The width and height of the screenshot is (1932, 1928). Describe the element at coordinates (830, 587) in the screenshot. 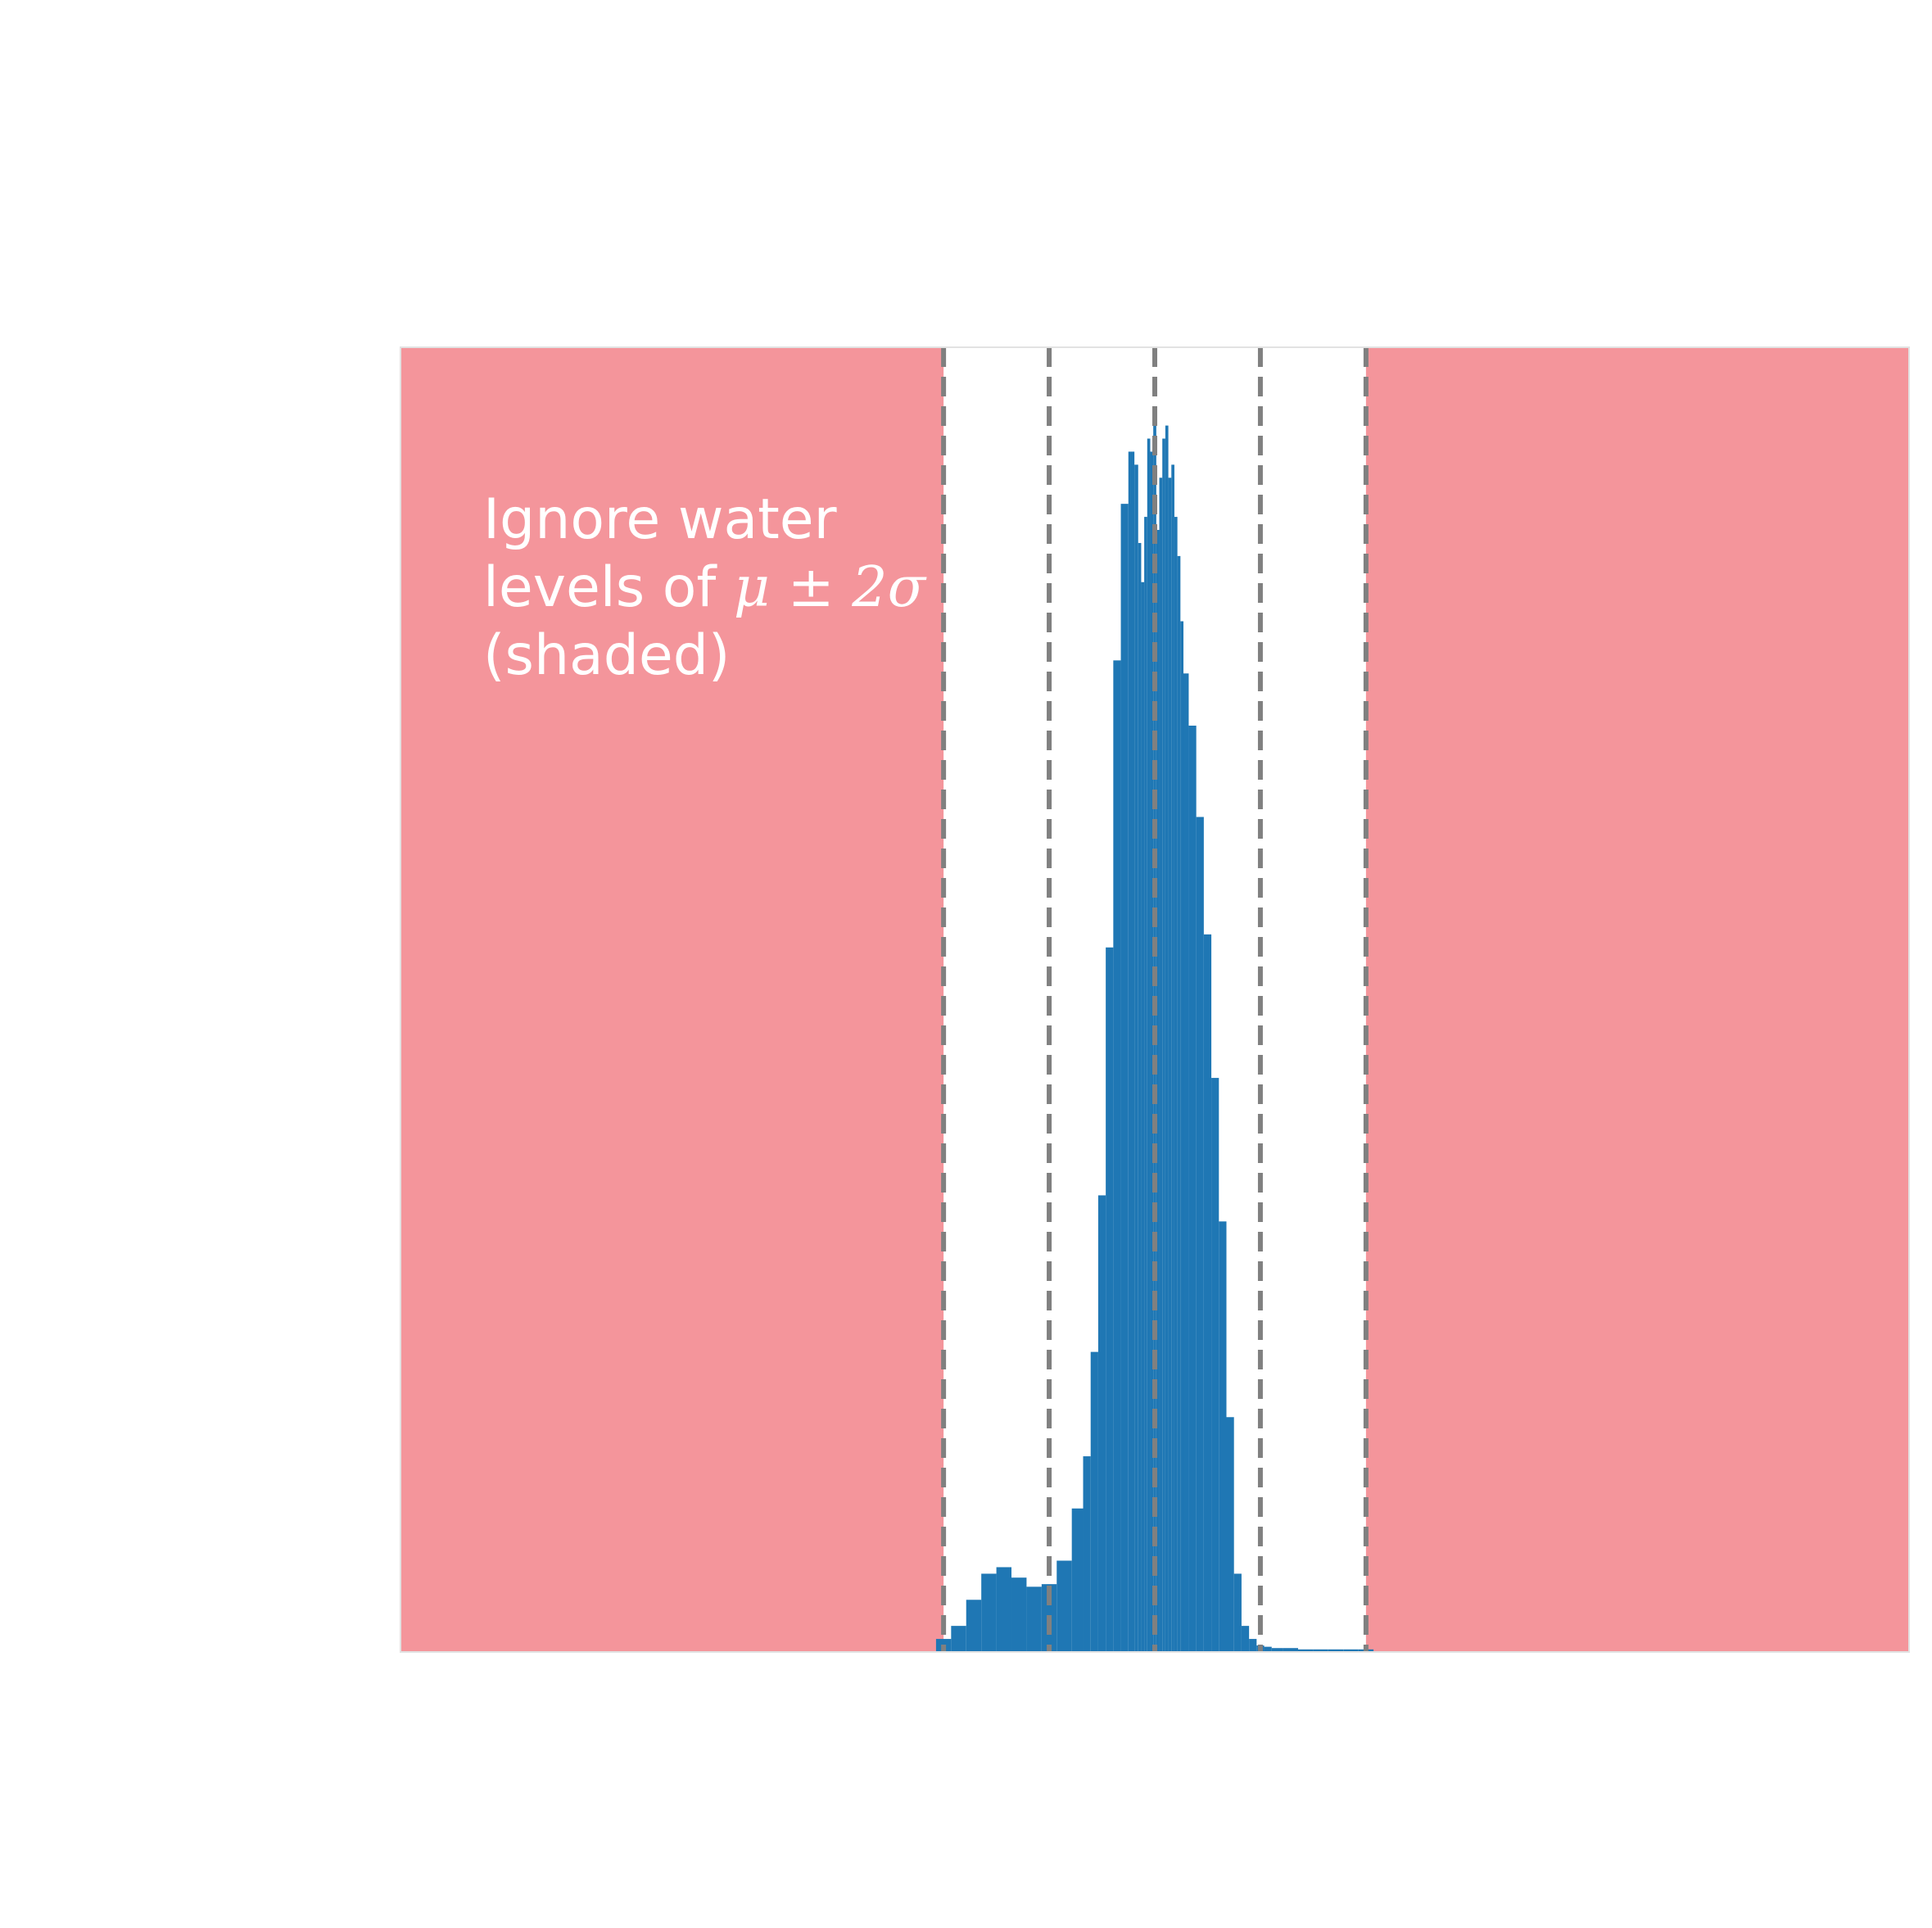

I see `annotation-math: μ ± 2σ` at that location.